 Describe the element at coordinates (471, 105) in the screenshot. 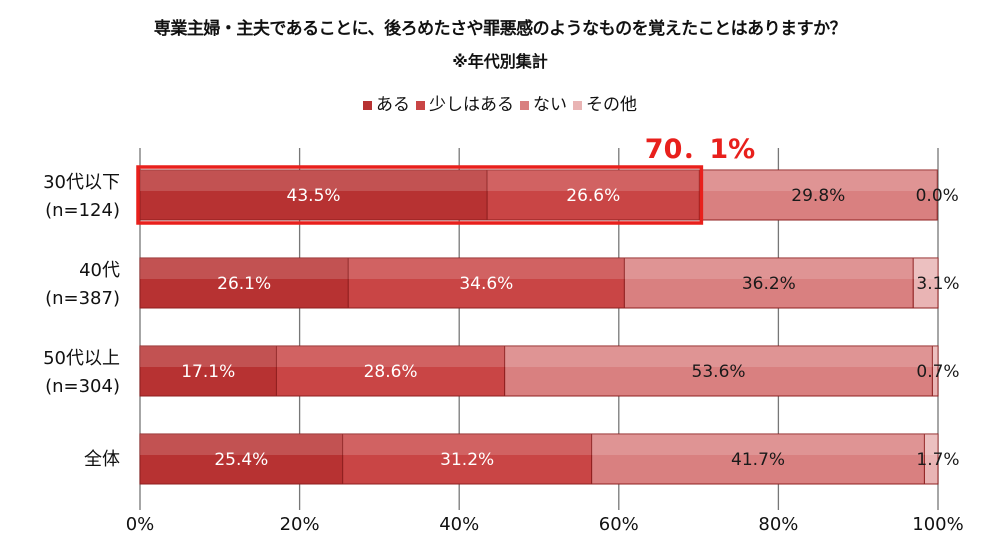

I see `legend-label: 少しはある` at that location.